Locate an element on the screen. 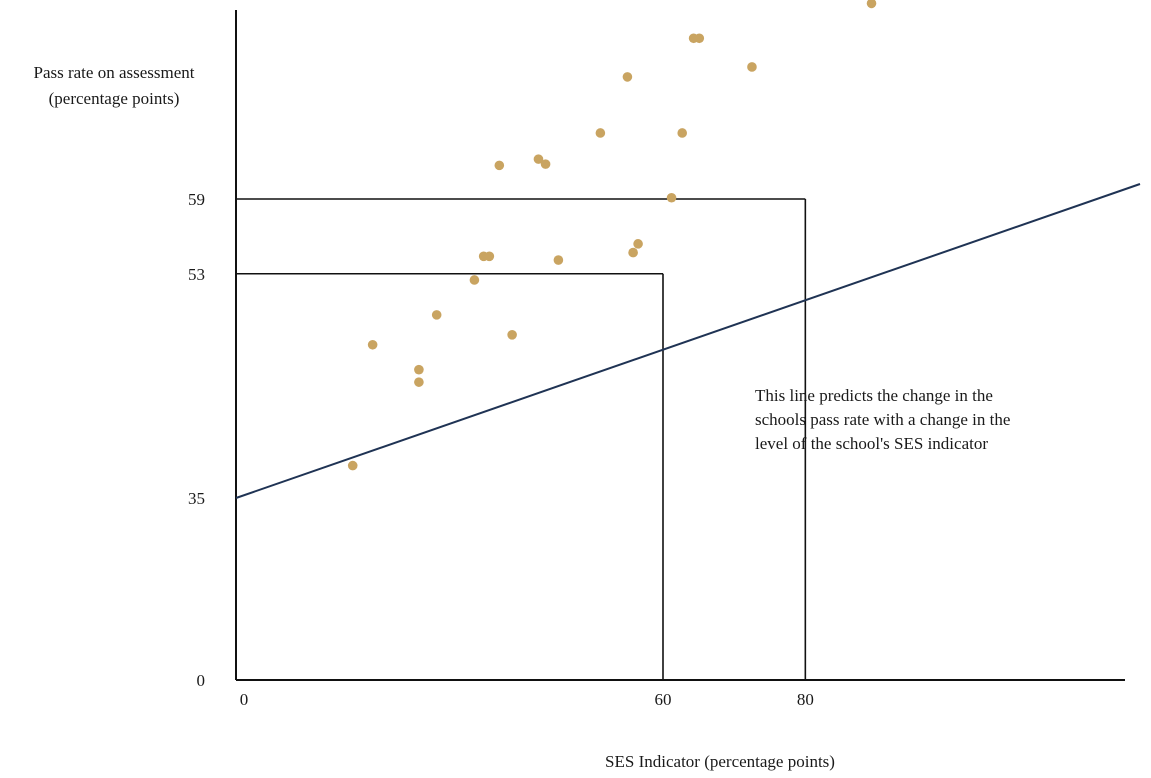  x-tick-label: 80 is located at coordinates (805, 699).